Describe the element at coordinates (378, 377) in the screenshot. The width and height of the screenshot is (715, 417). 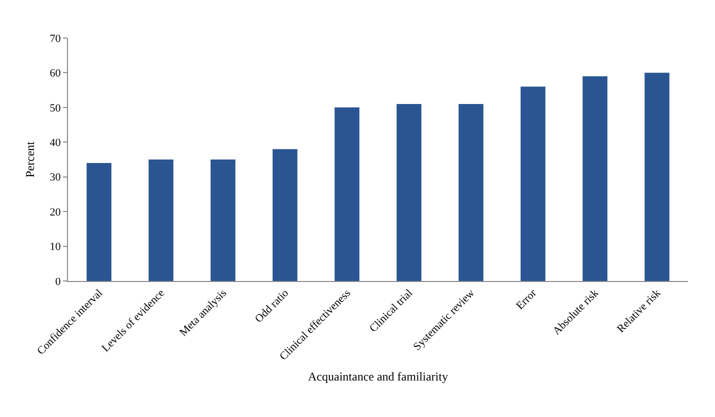
I see `x-axis-title: Acquaintance and familiarity` at that location.